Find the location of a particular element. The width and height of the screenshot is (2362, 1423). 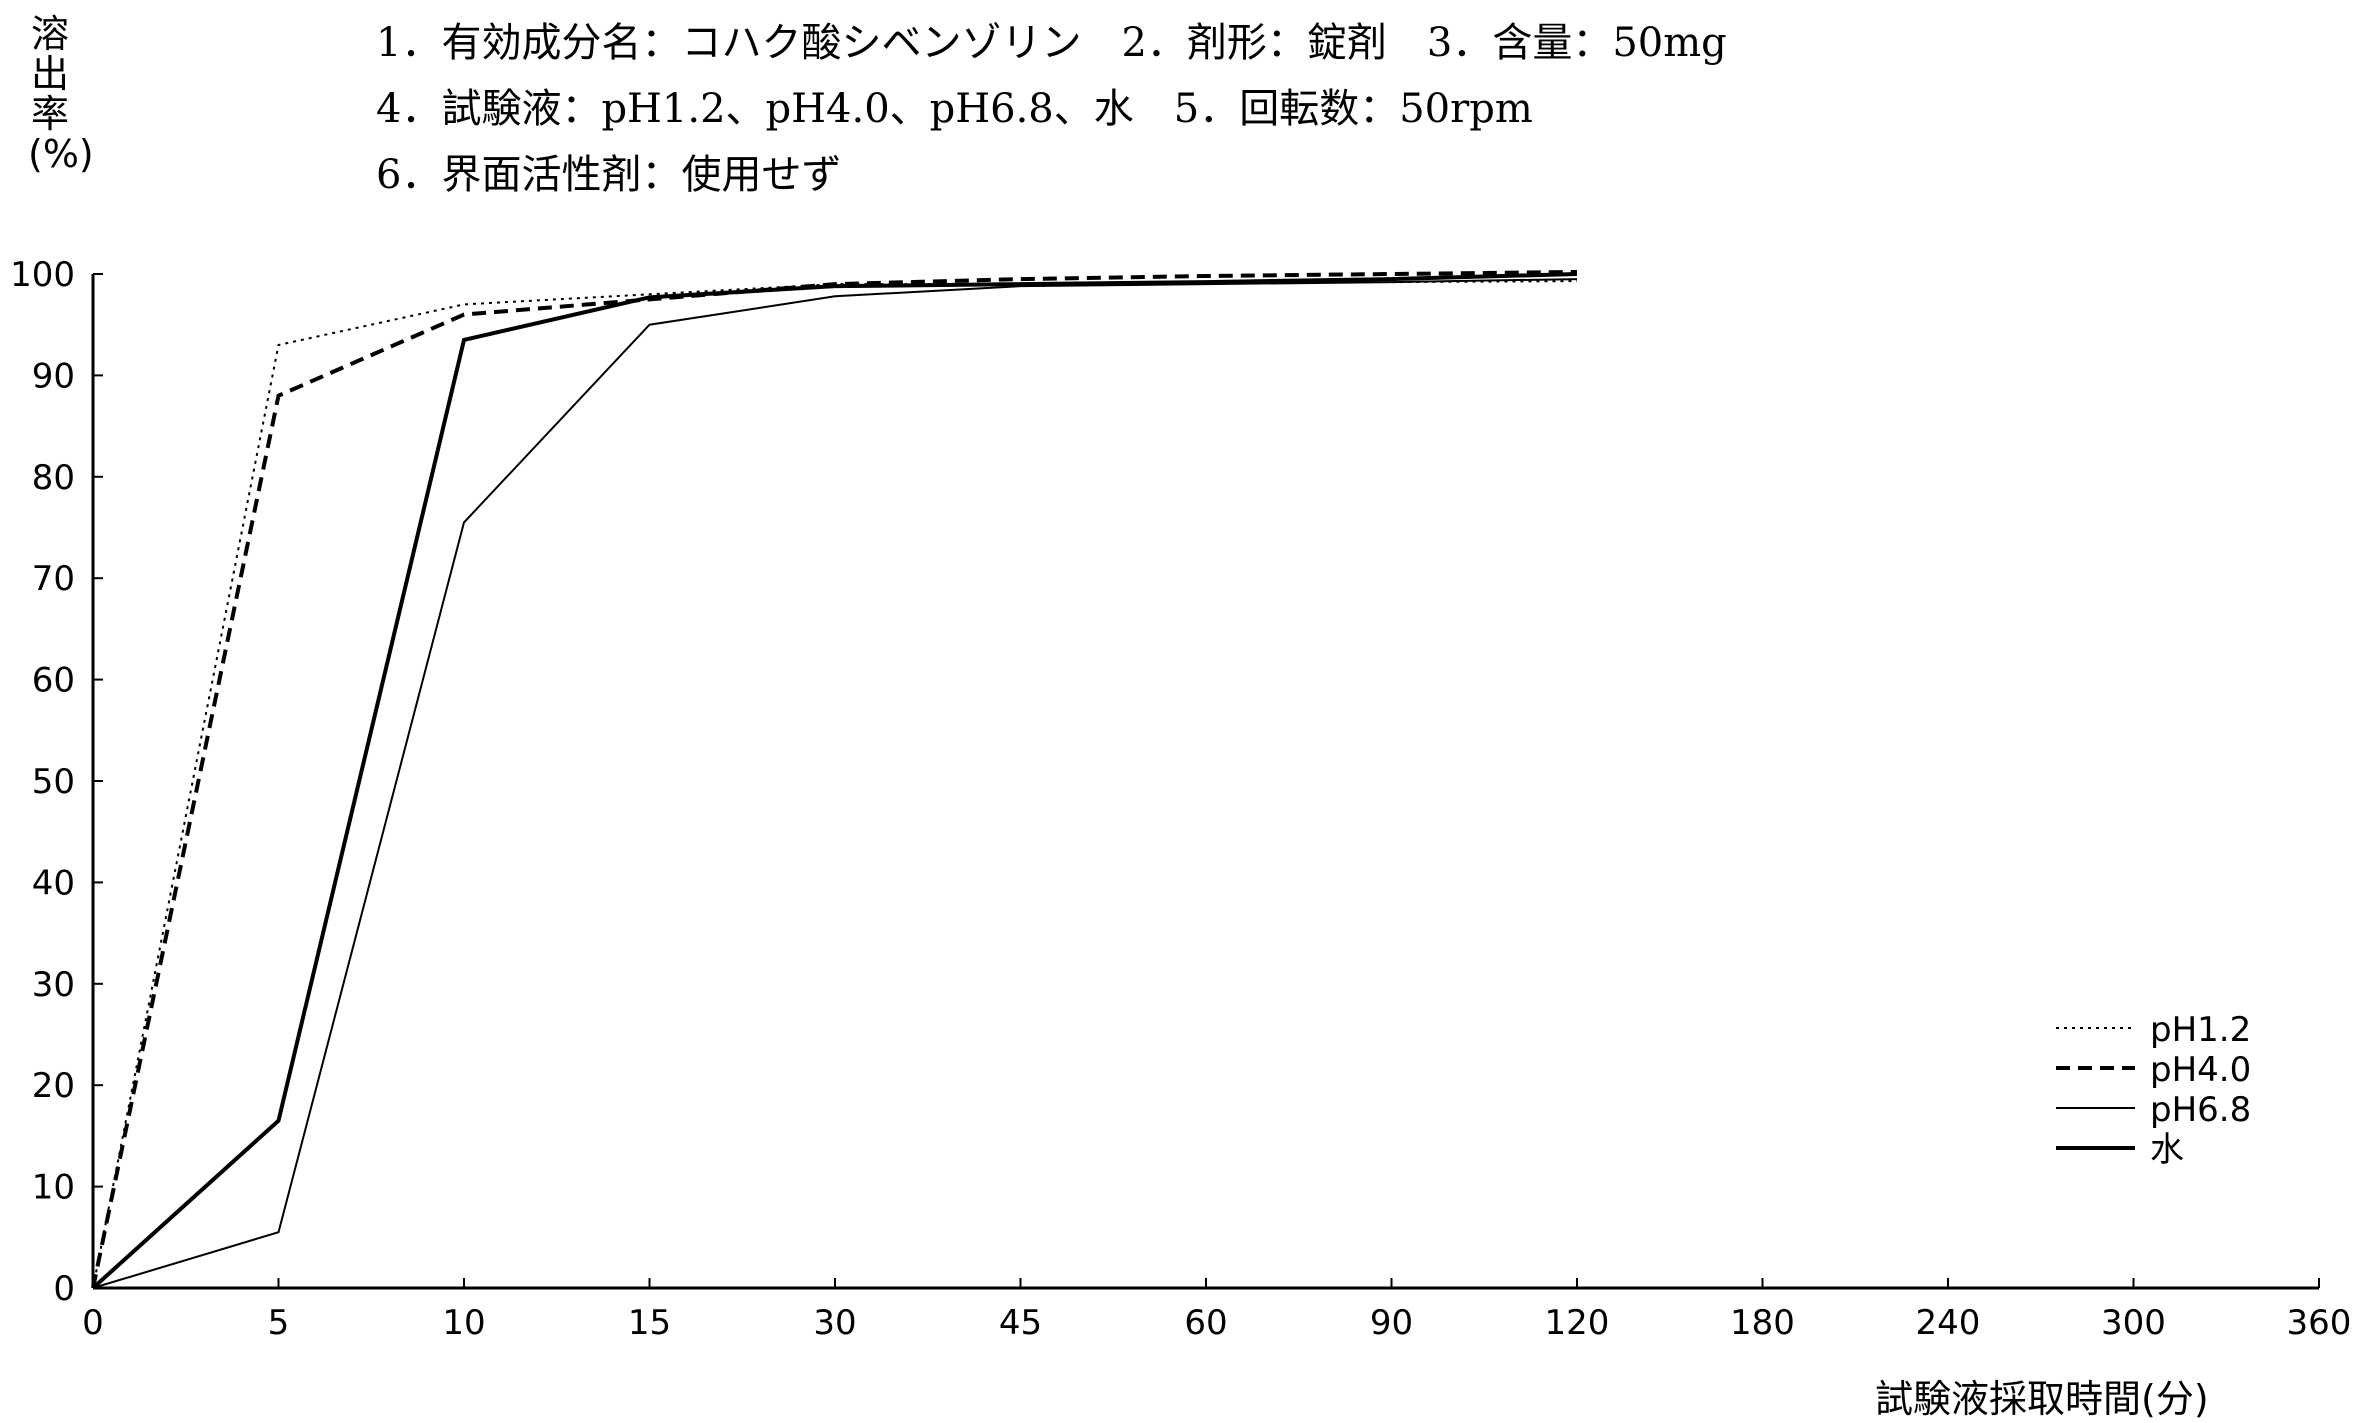

x-tick-label: 180 is located at coordinates (1762, 1323).